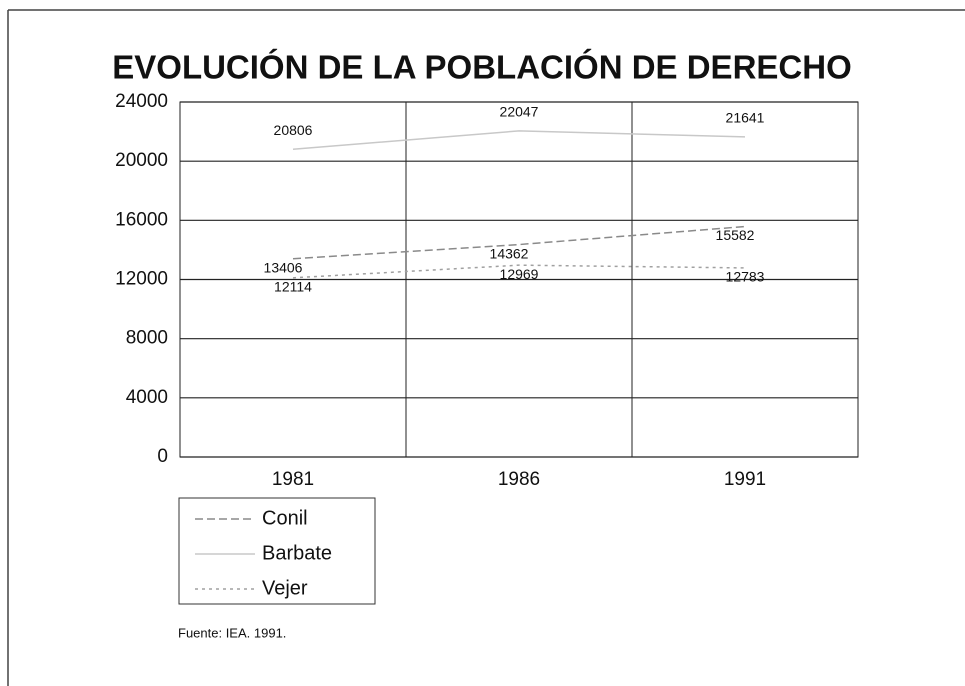 The image size is (965, 686). I want to click on legend-box, so click(277, 551).